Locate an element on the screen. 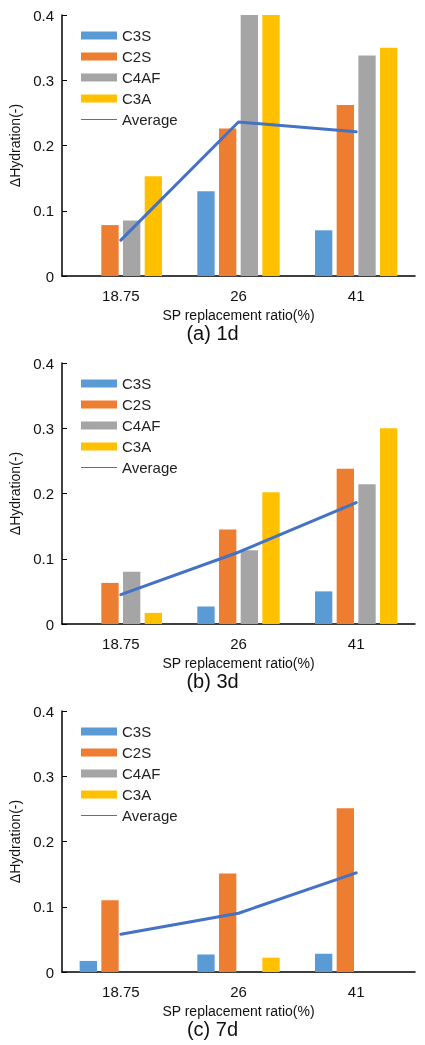  text: (c) 7d is located at coordinates (212, 1029).